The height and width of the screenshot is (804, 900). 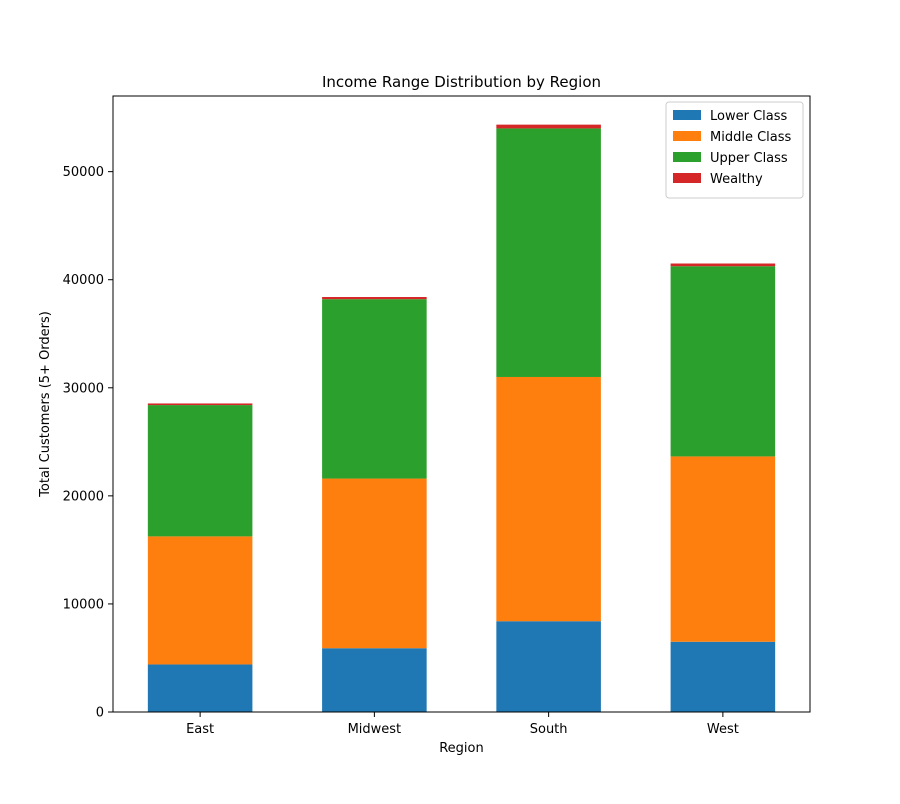 I want to click on bar-lower-class-east, so click(x=200, y=688).